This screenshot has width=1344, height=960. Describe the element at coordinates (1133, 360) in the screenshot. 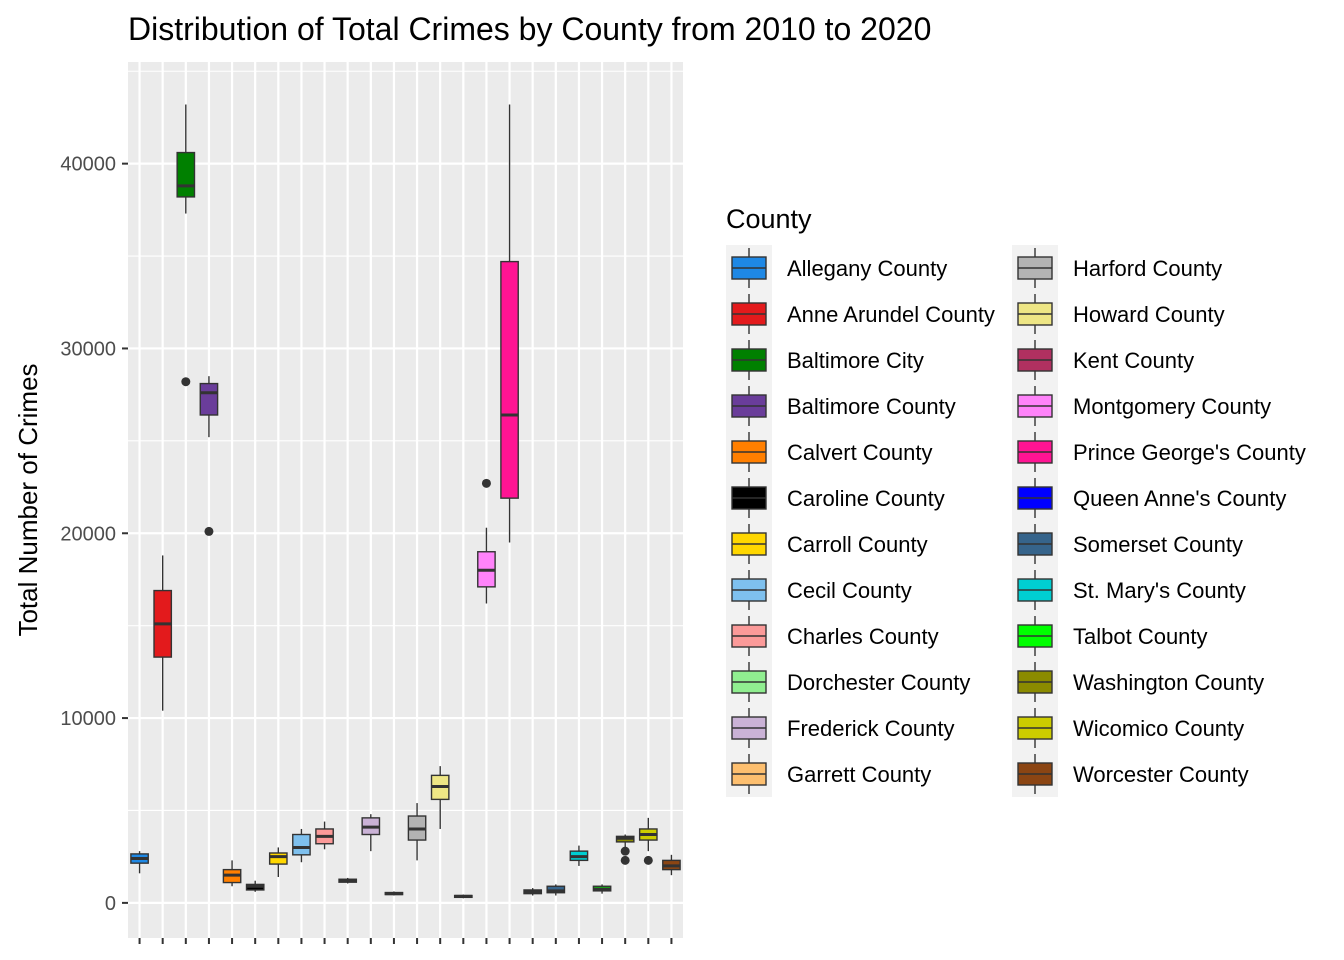

I see `legend-label: Kent County` at that location.